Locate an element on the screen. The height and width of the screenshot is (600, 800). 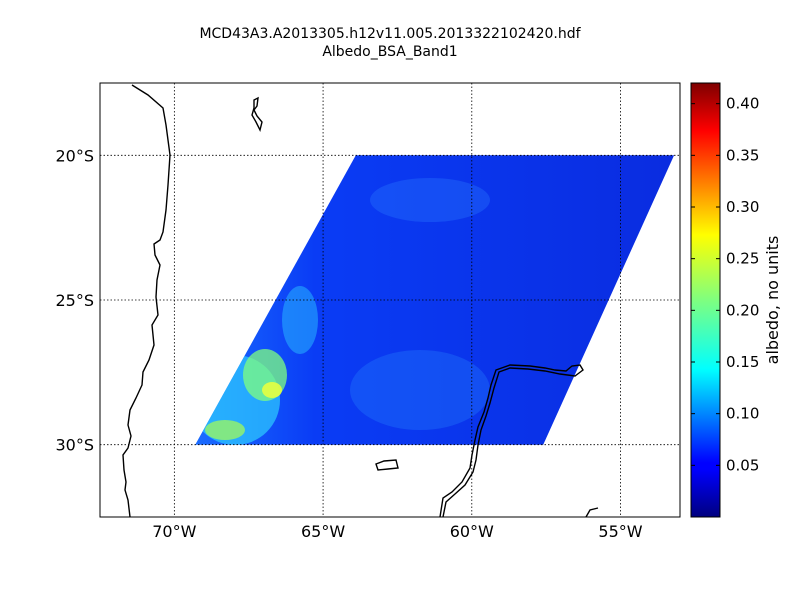
chile-coastline is located at coordinates (146, 300).